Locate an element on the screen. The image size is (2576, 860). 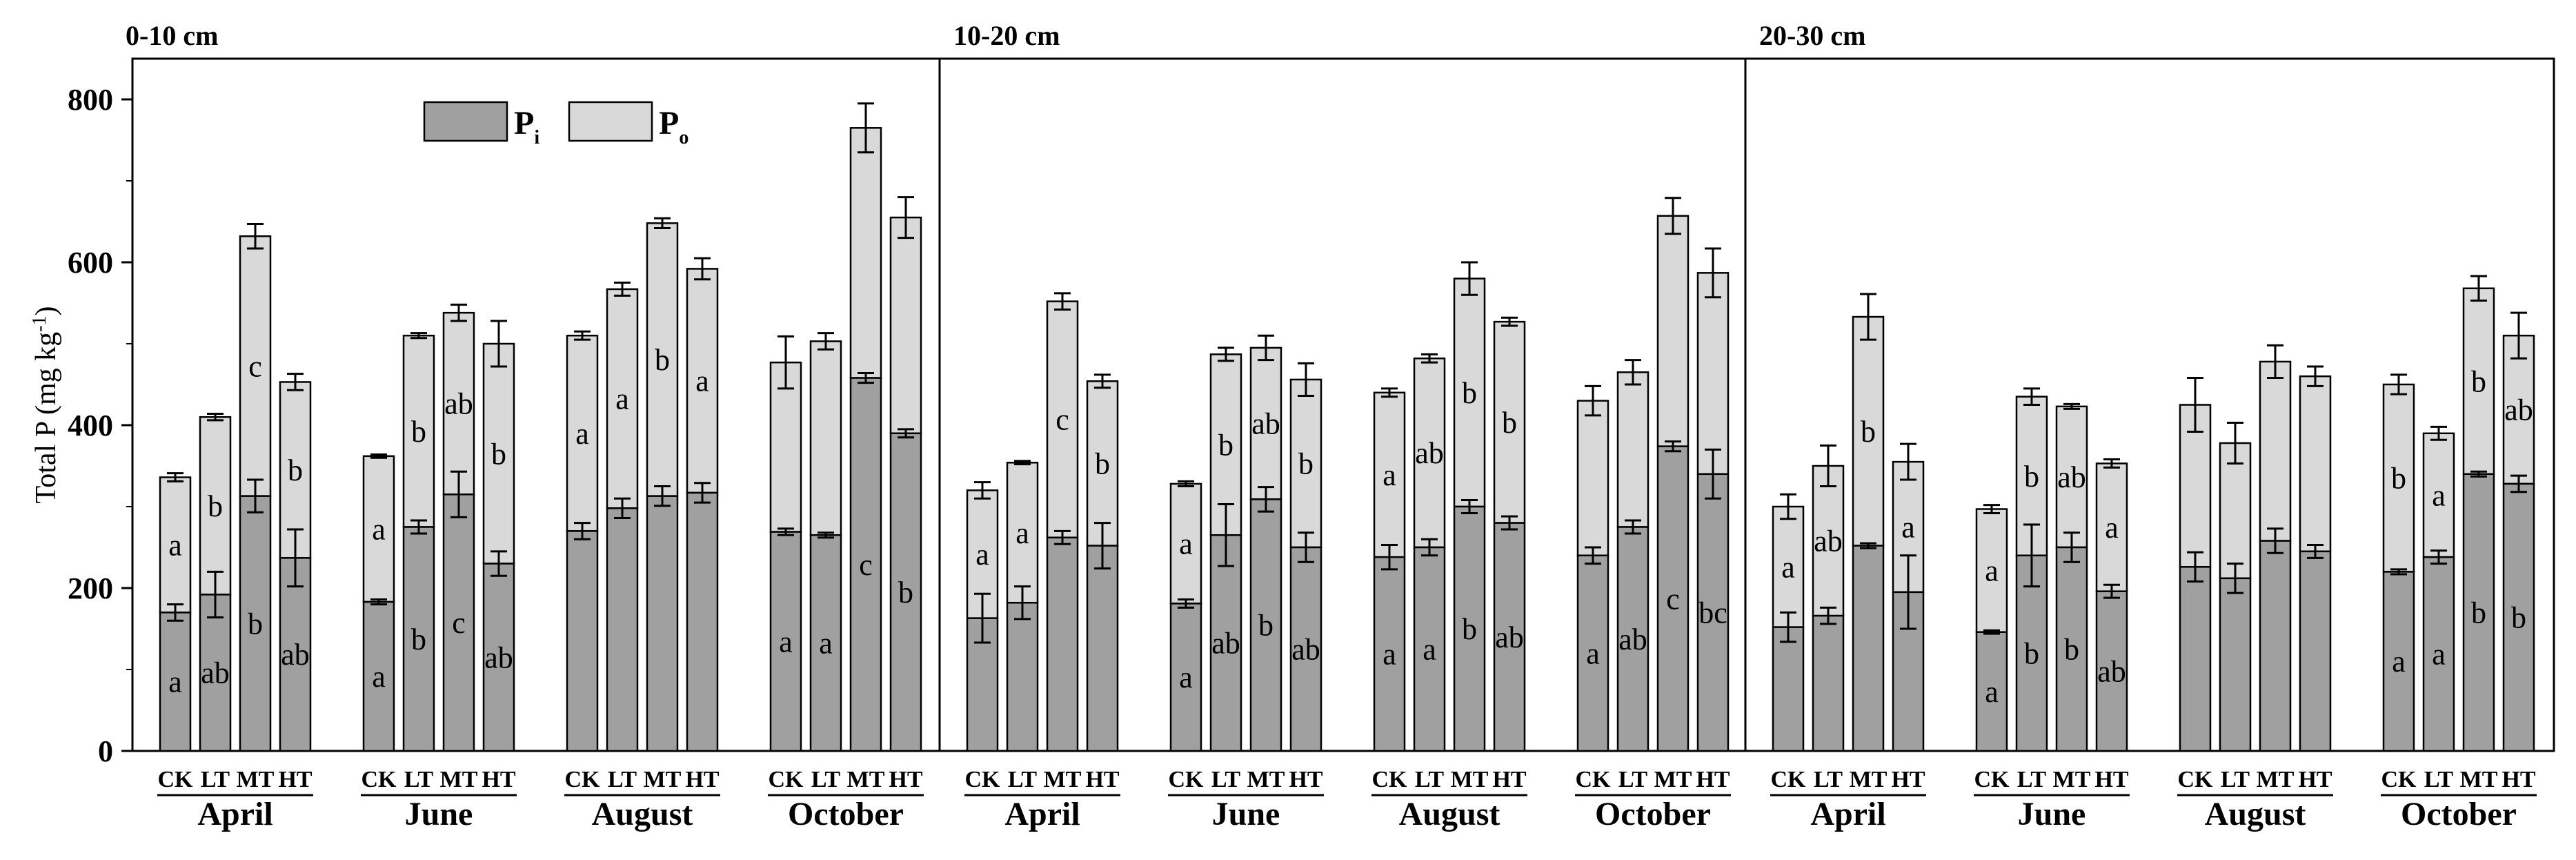
bar-pi-3-august-lt is located at coordinates (2235, 664).